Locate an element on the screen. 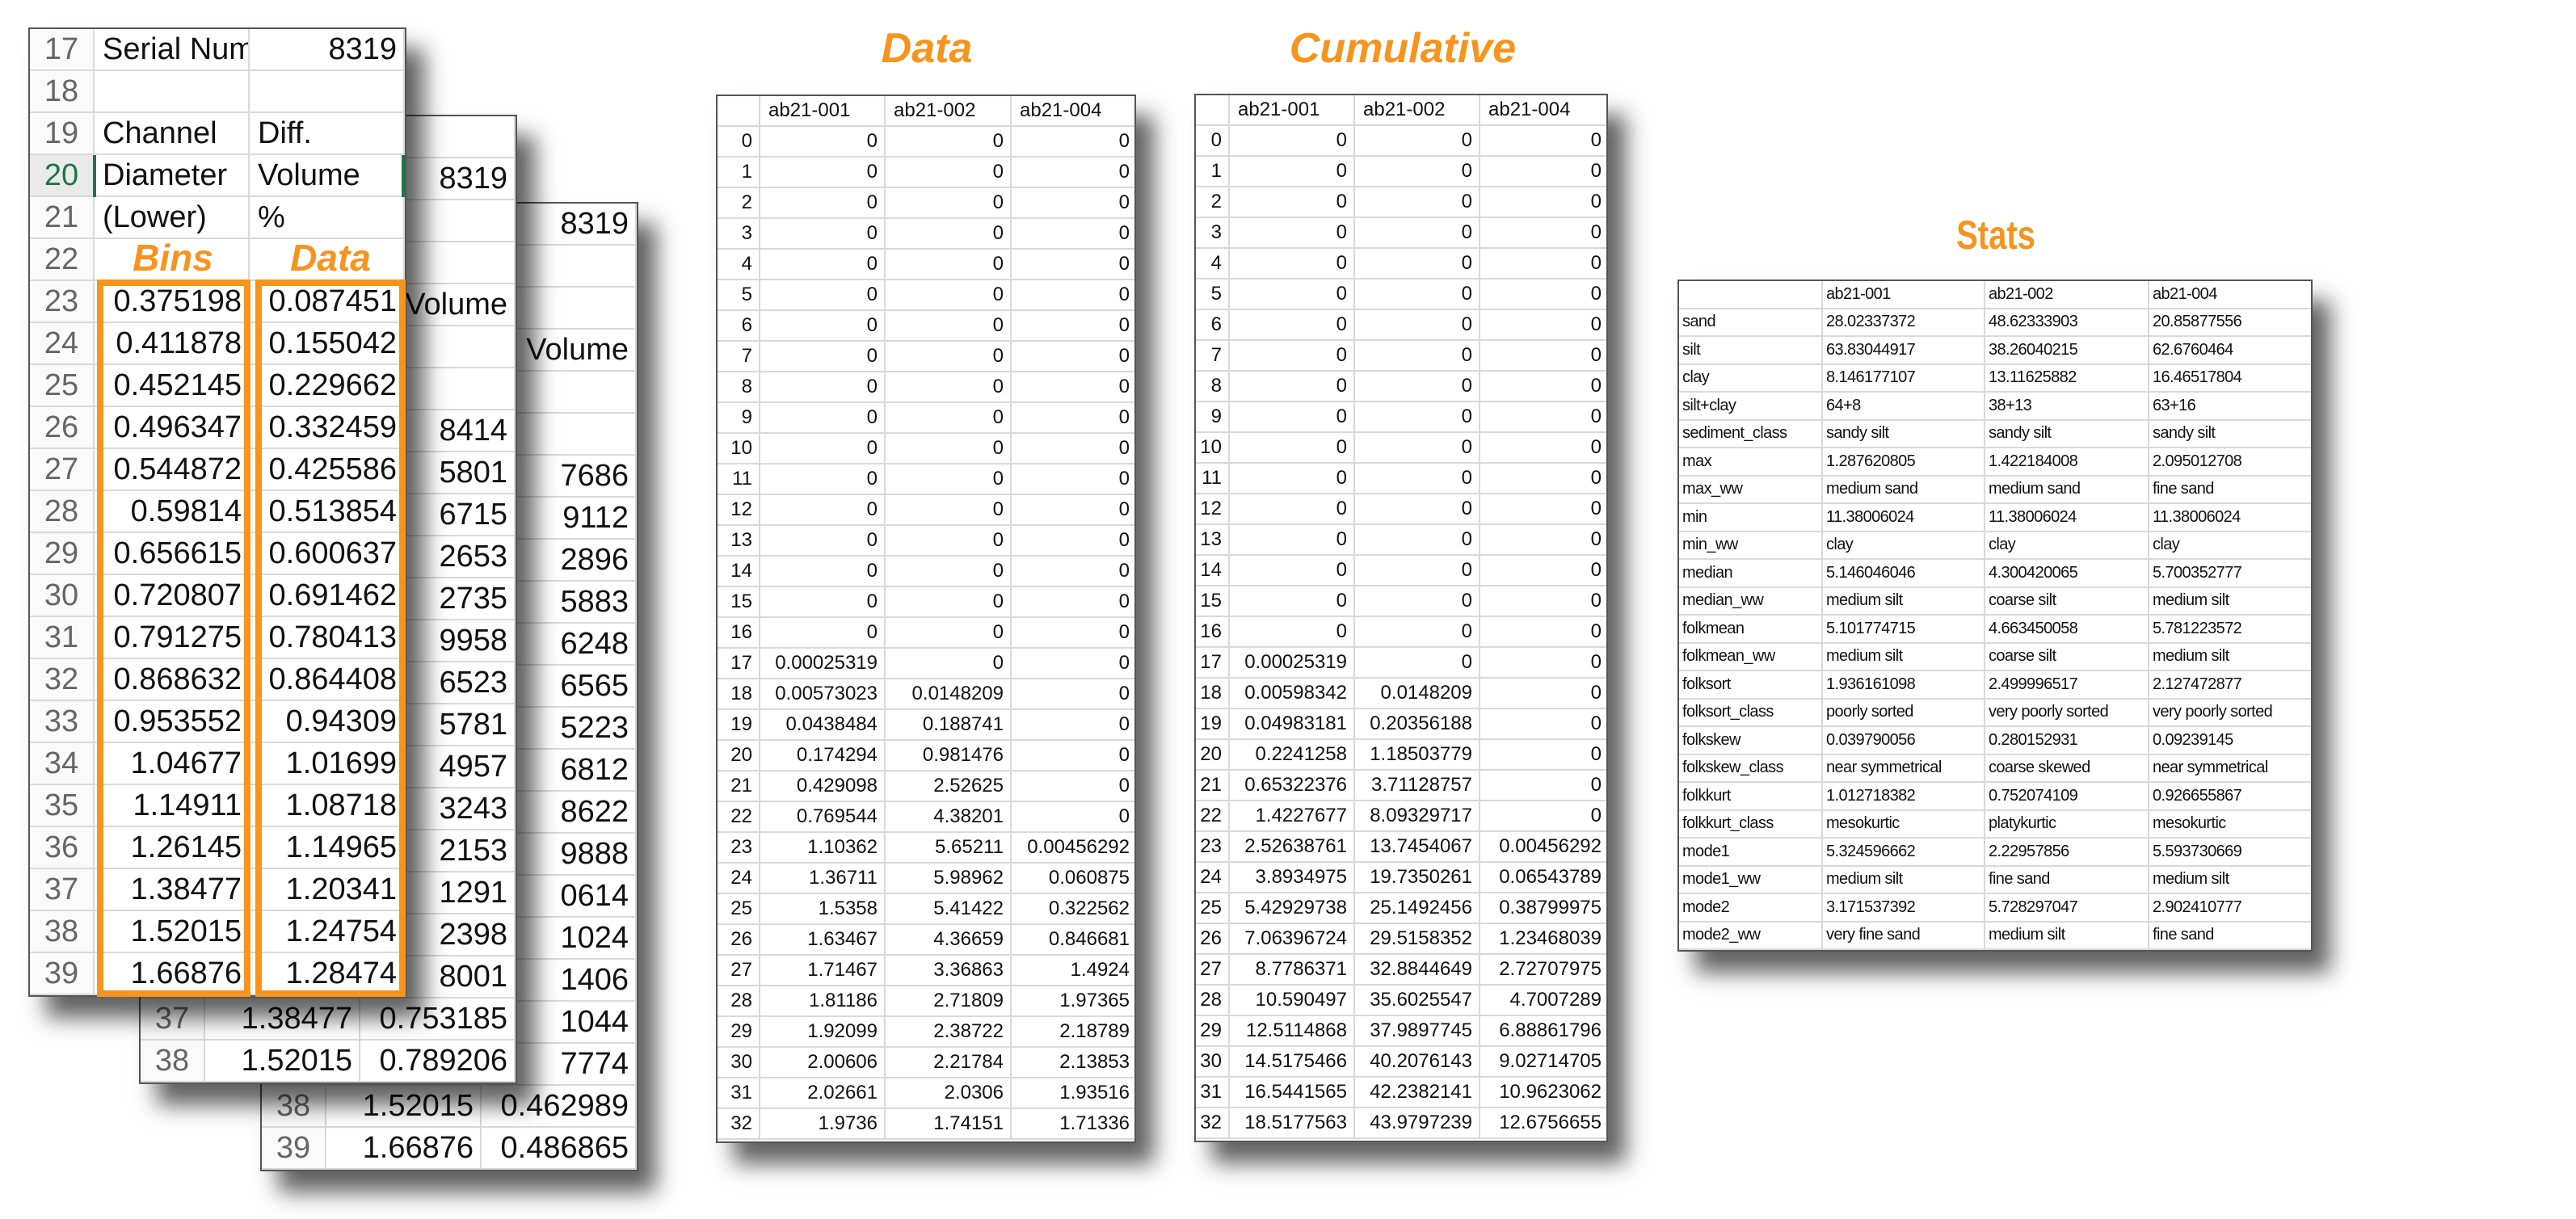 The height and width of the screenshot is (1219, 2576). table-cell: 4.36659 is located at coordinates (949, 940).